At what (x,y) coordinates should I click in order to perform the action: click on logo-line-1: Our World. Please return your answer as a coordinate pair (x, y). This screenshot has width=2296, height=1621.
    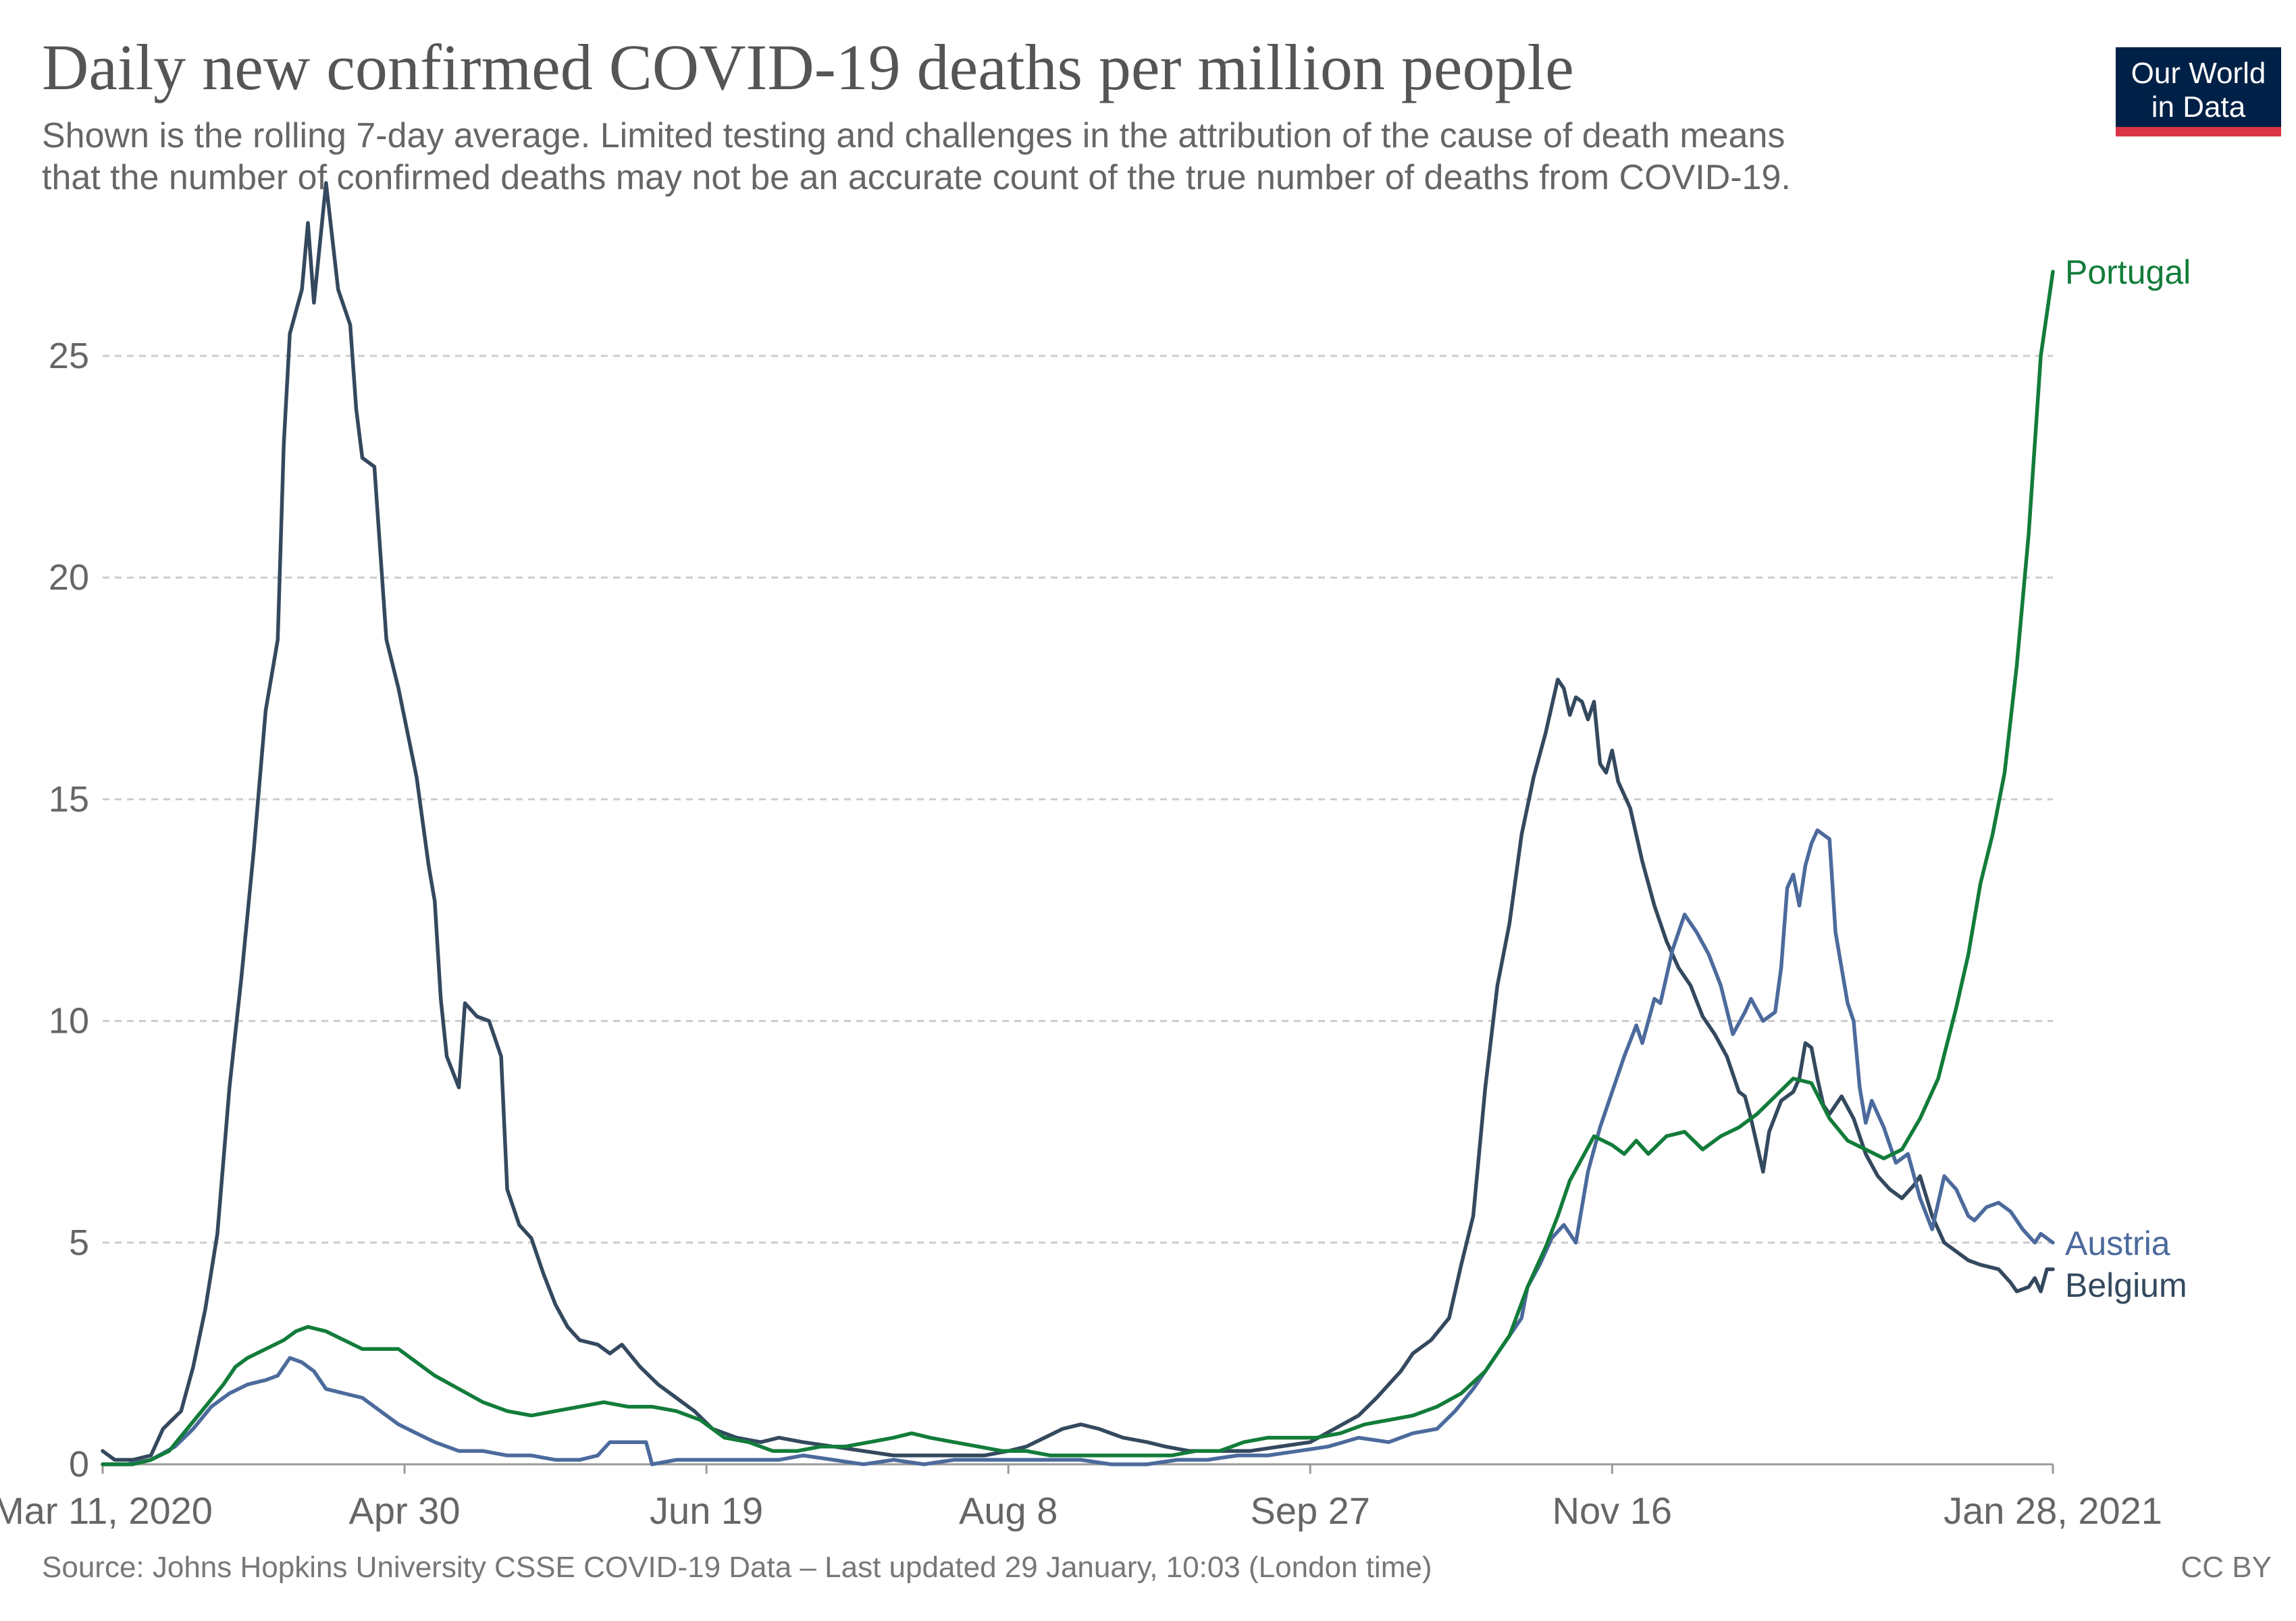
    Looking at the image, I should click on (2198, 73).